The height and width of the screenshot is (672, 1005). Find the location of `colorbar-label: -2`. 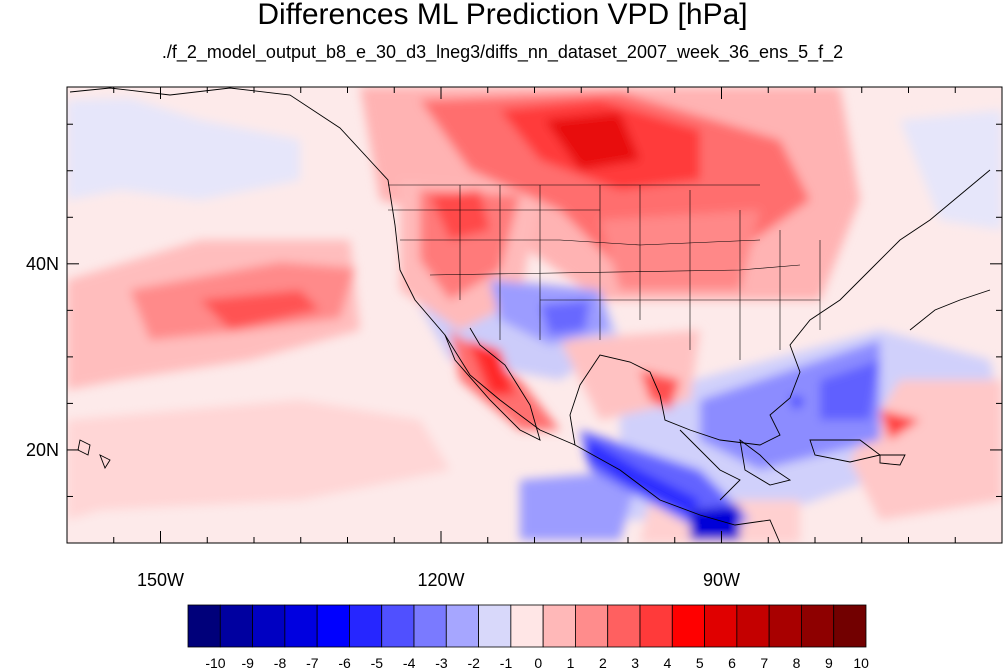

colorbar-label: -2 is located at coordinates (474, 663).